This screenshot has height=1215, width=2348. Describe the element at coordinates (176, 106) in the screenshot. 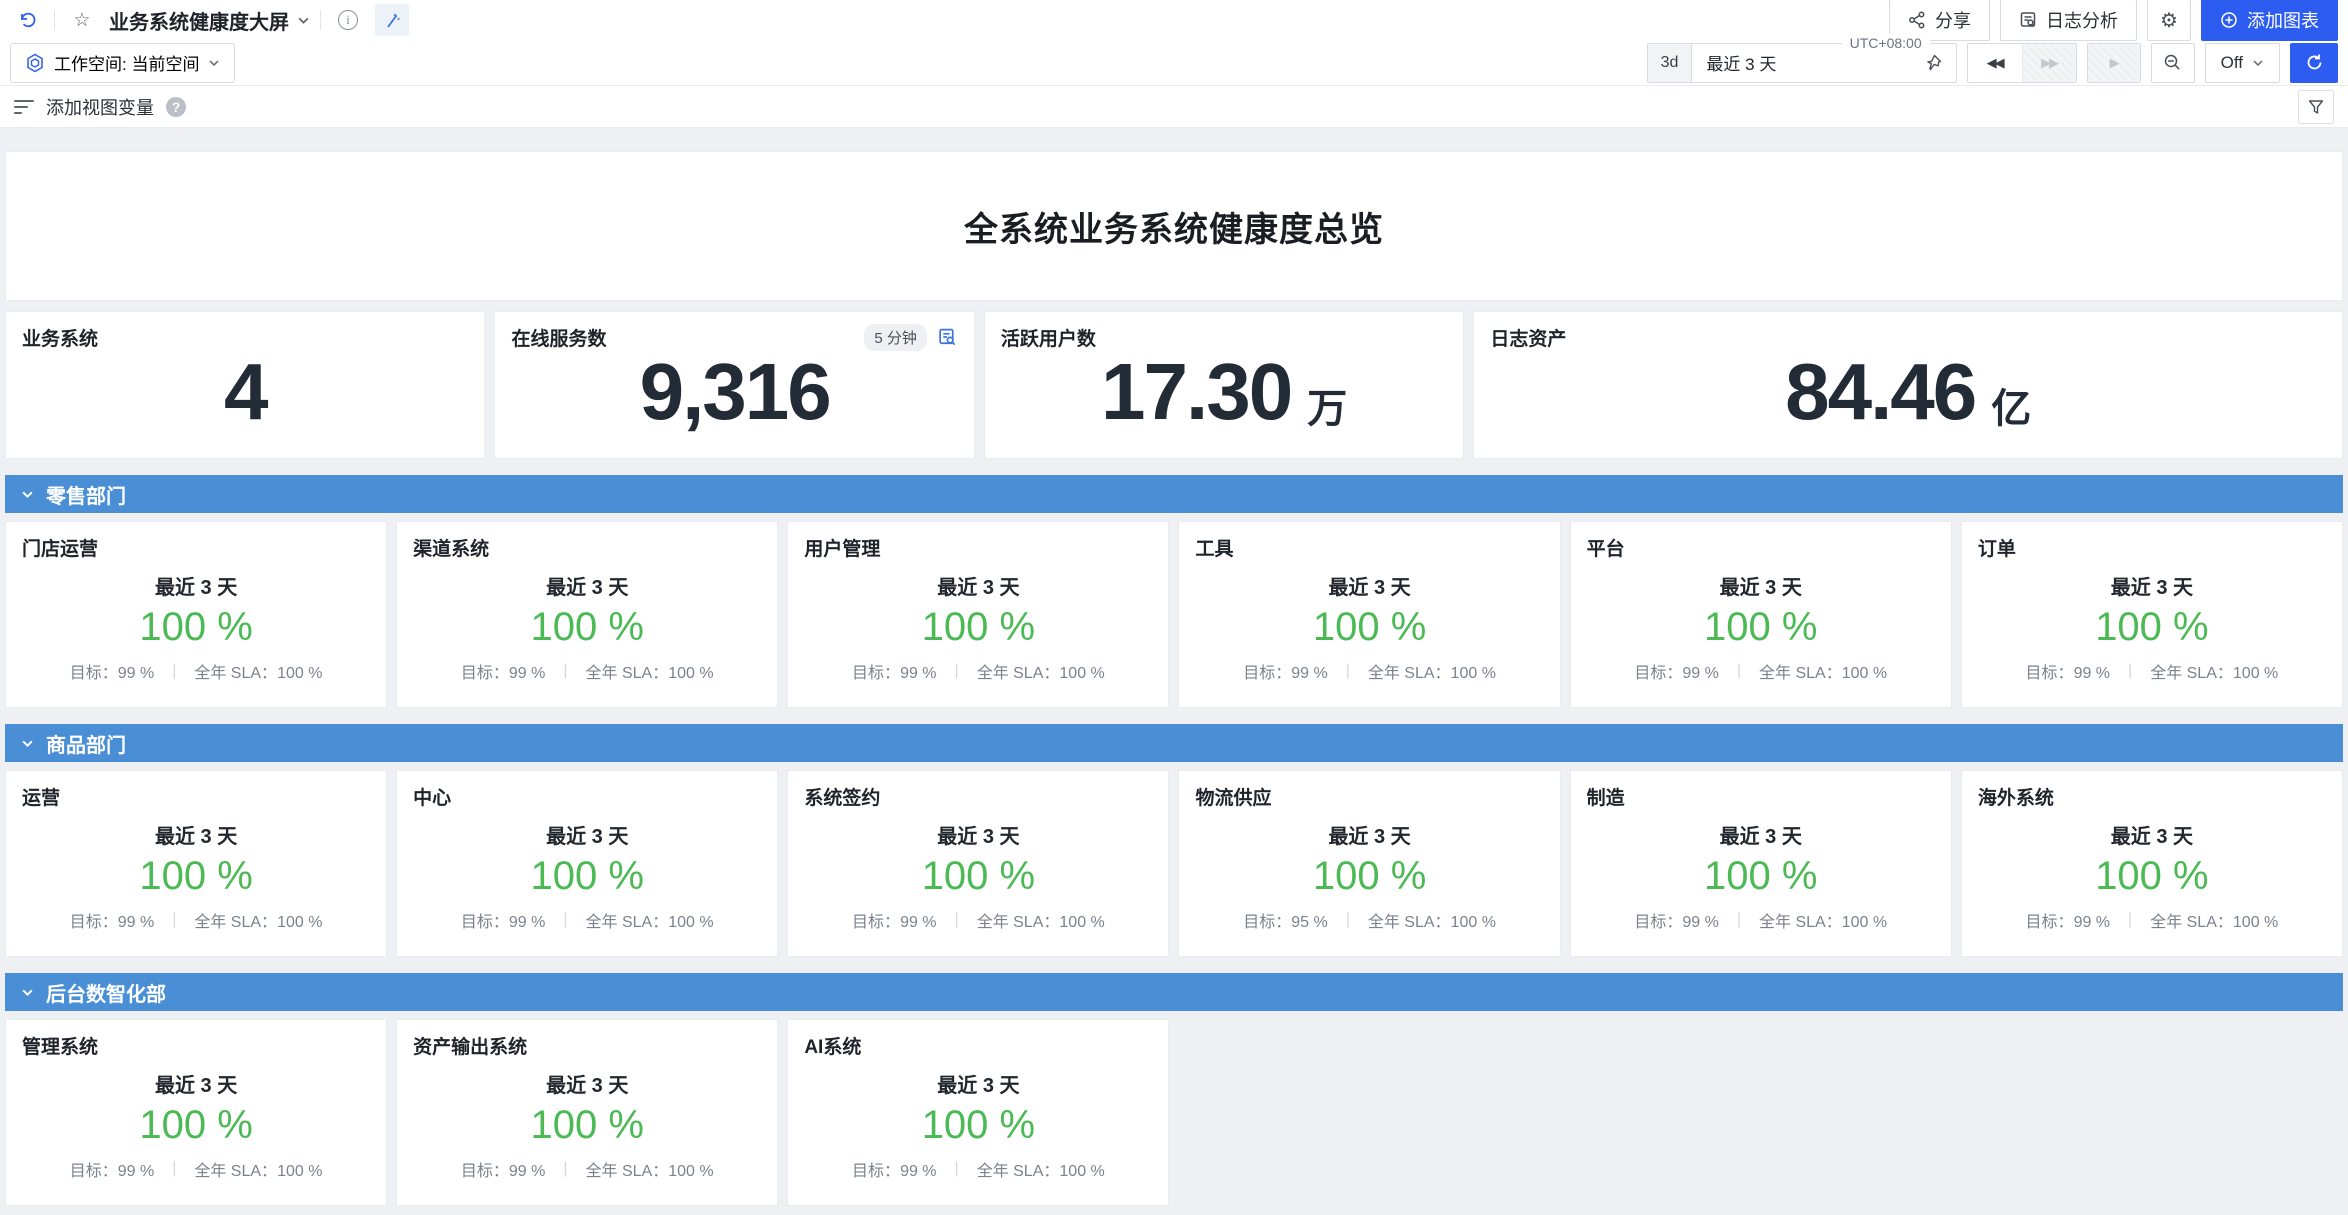

I see `help-icon: ?` at that location.